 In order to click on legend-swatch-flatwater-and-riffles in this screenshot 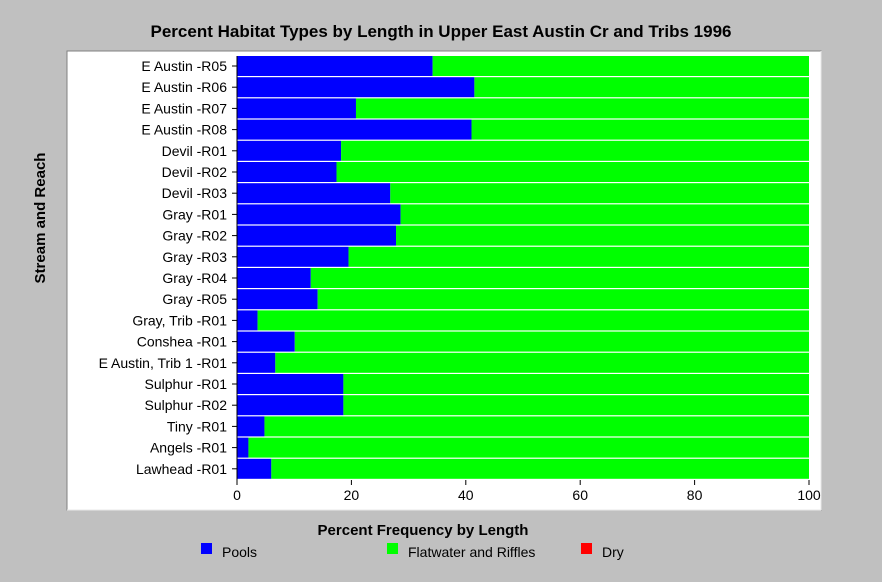, I will do `click(392, 548)`.